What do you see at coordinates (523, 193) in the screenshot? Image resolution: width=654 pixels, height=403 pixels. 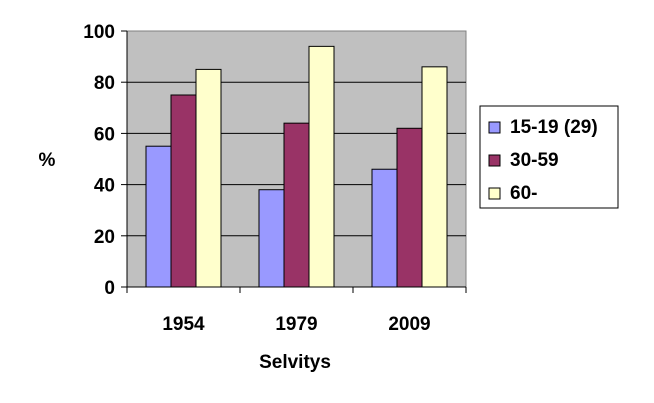 I see `legend-label: 60-` at bounding box center [523, 193].